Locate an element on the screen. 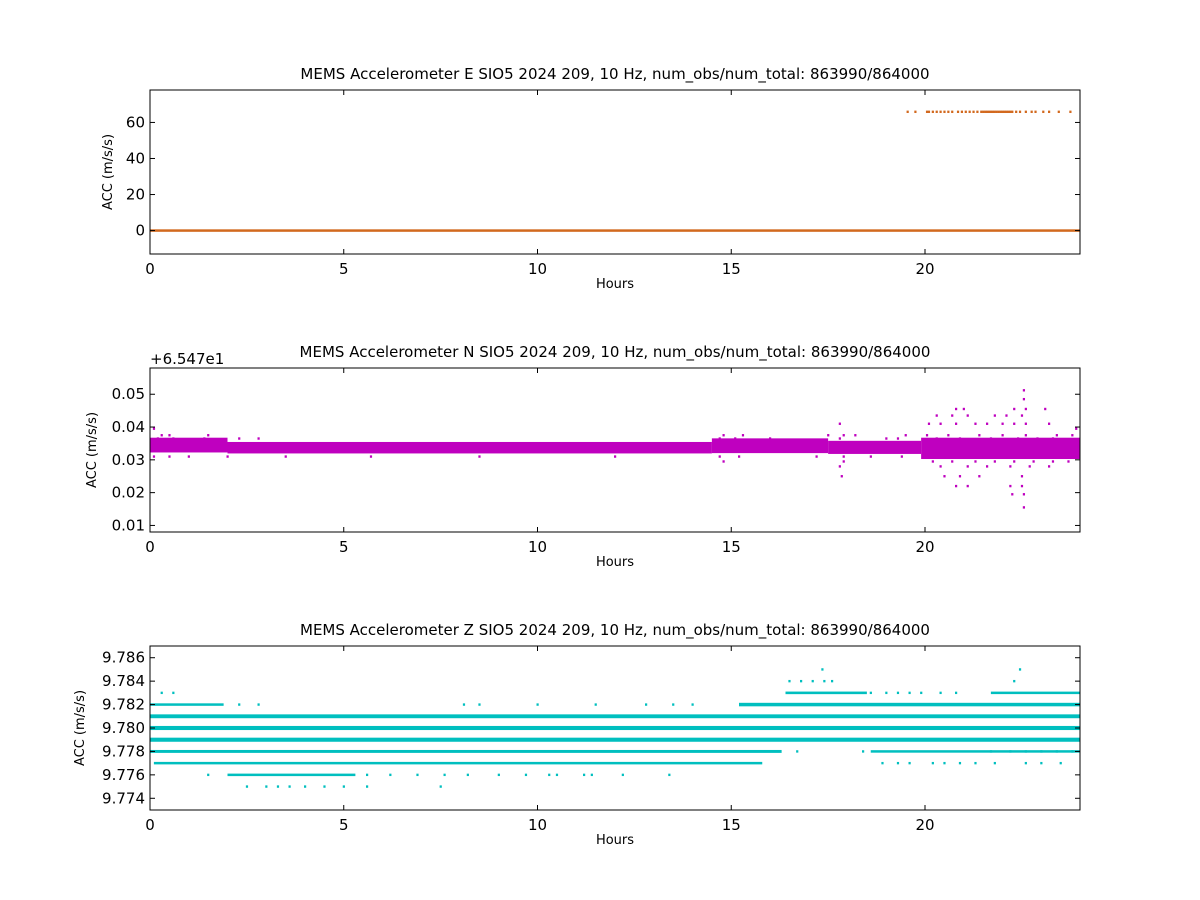 Image resolution: width=1200 pixels, height=900 pixels. y-tick-label: 9.774 is located at coordinates (123, 798).